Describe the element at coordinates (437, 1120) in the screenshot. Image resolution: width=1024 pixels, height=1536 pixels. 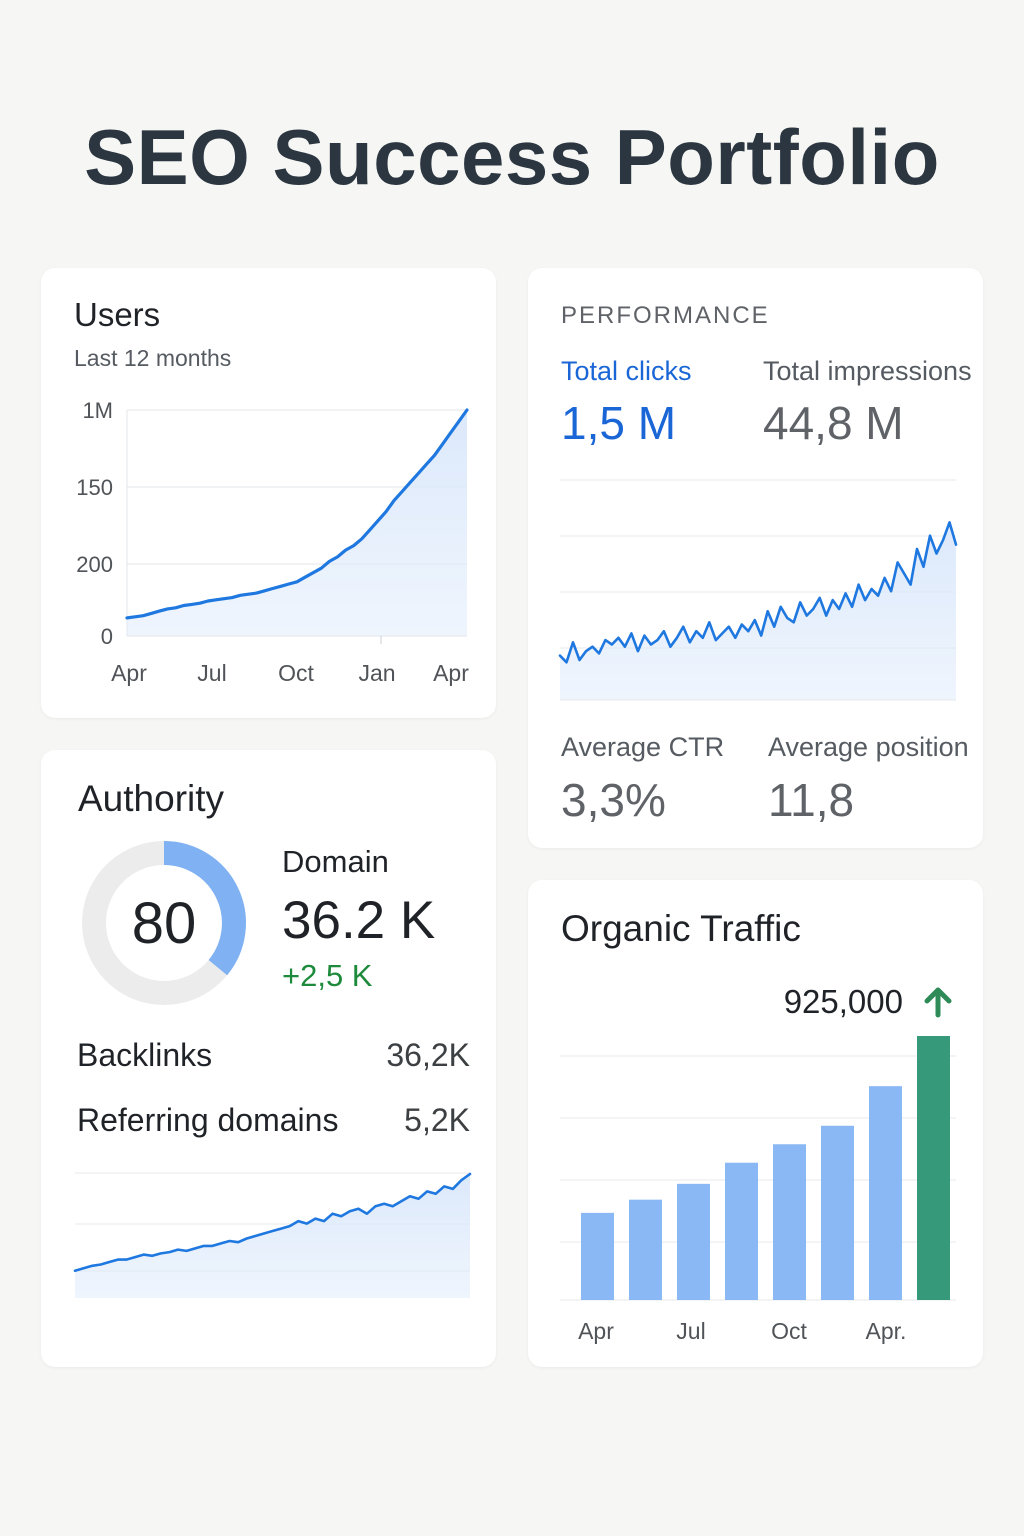
I see `referring-domains-value: 5,2K` at that location.